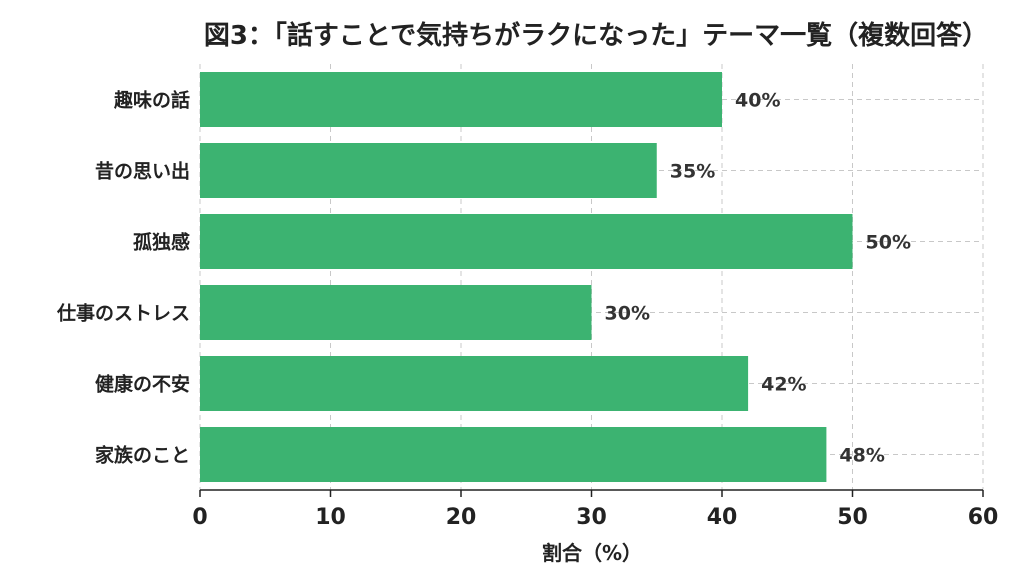  What do you see at coordinates (199, 517) in the screenshot?
I see `x-tick-label: 0` at bounding box center [199, 517].